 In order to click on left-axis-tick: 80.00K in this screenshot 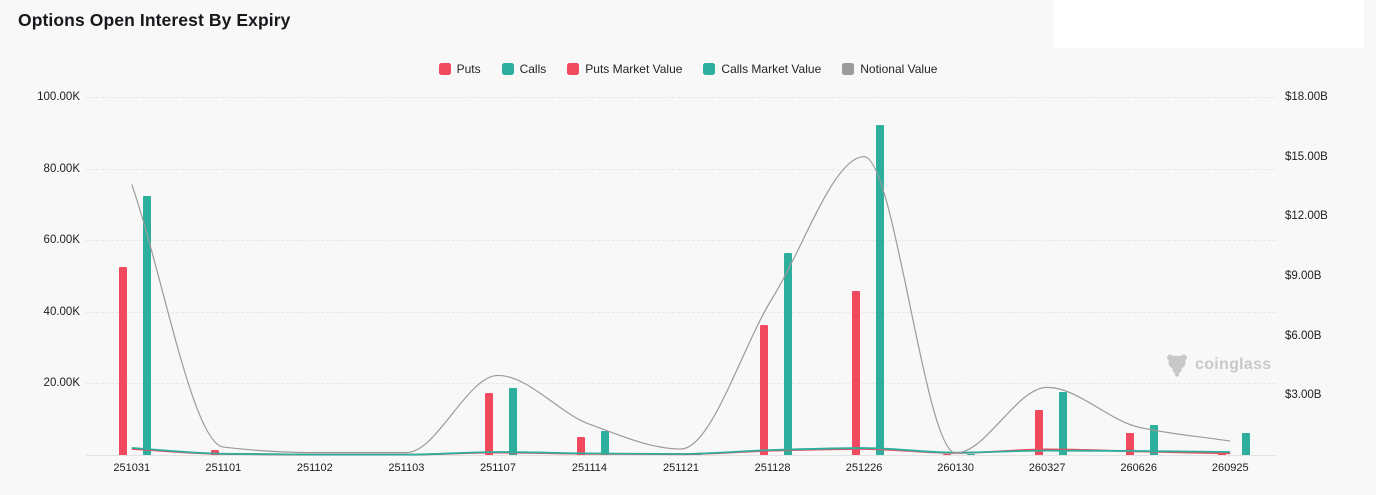, I will do `click(61, 168)`.